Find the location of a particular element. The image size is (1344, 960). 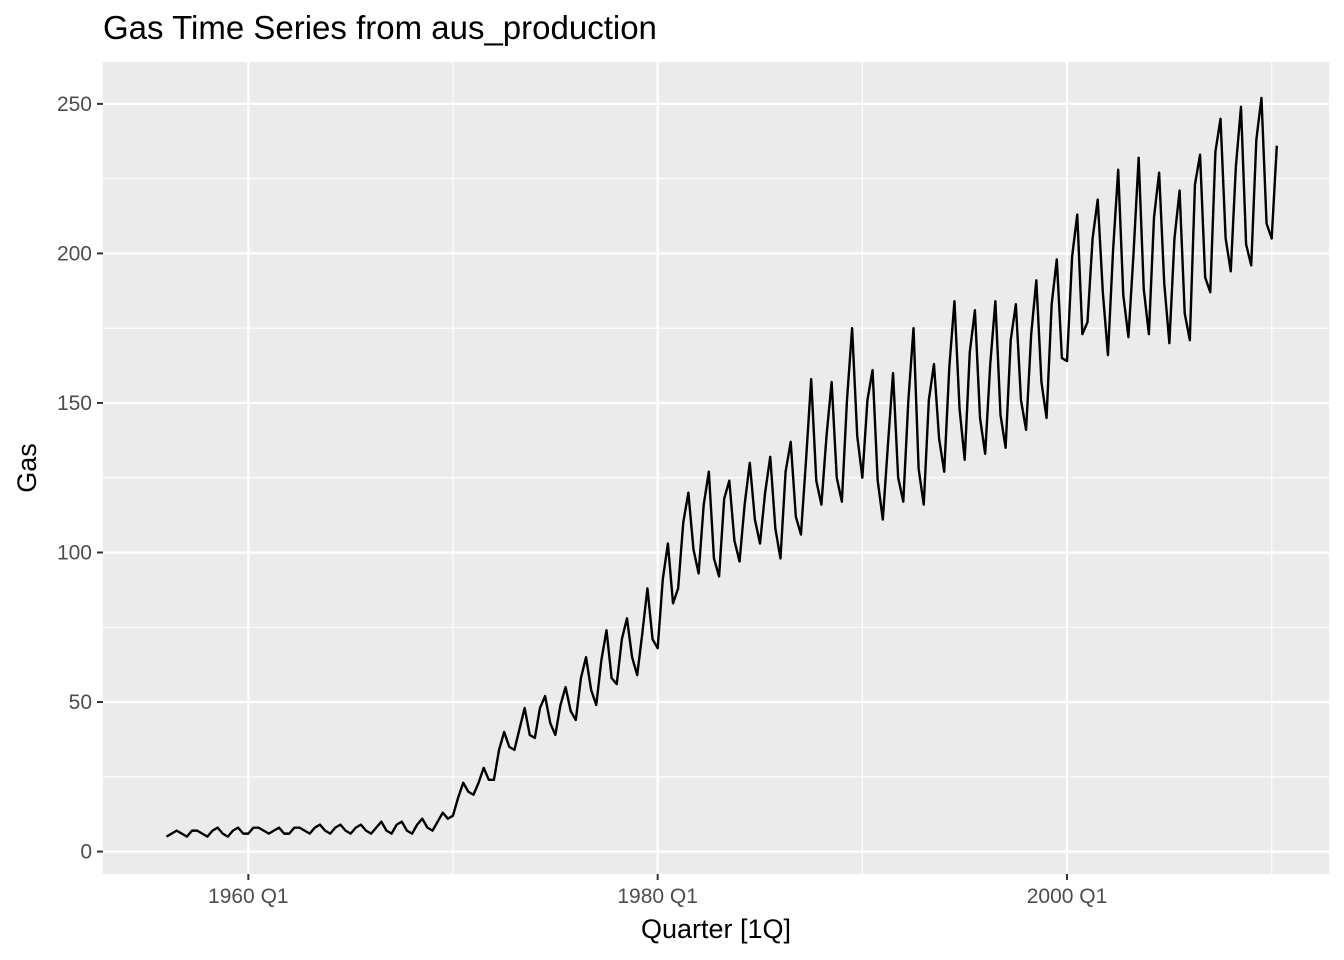

y-tick-label: 100 is located at coordinates (74, 552).